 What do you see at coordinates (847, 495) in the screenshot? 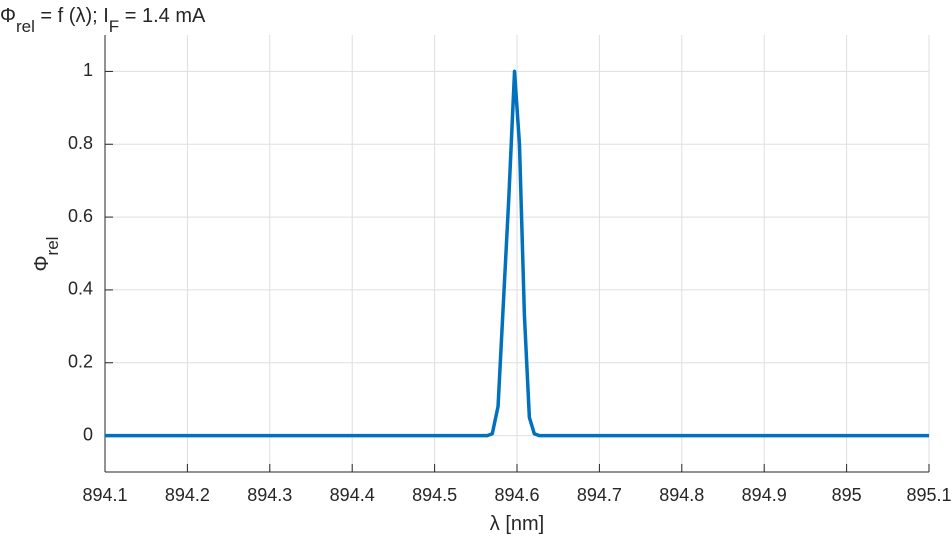
I see `x-tick-label: 895` at bounding box center [847, 495].